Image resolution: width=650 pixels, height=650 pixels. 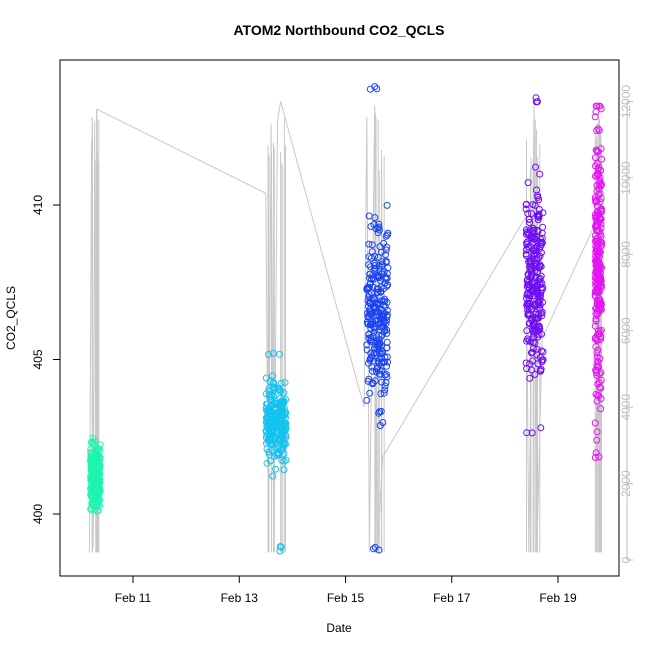 What do you see at coordinates (626, 330) in the screenshot?
I see `y2-tick-label: 6000` at bounding box center [626, 330].